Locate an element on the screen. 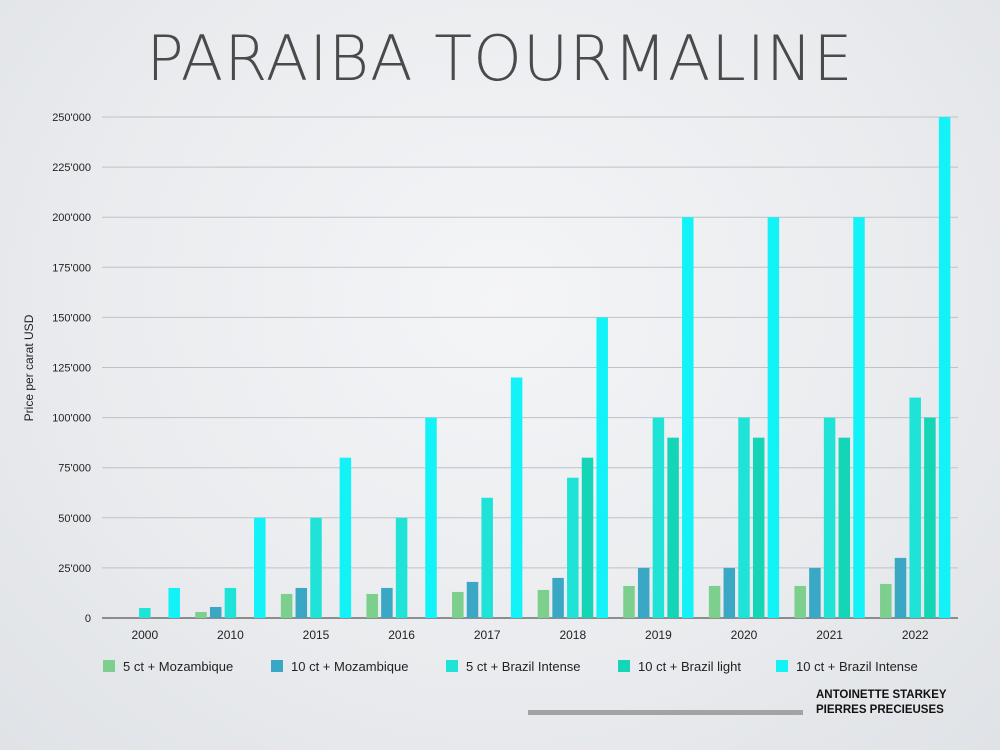 This screenshot has height=750, width=1000. legend-label: 5 ct + Brazil Intense is located at coordinates (523, 666).